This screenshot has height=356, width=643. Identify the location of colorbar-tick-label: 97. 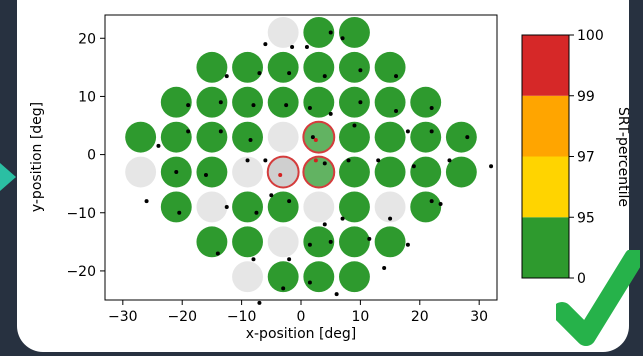
(586, 158).